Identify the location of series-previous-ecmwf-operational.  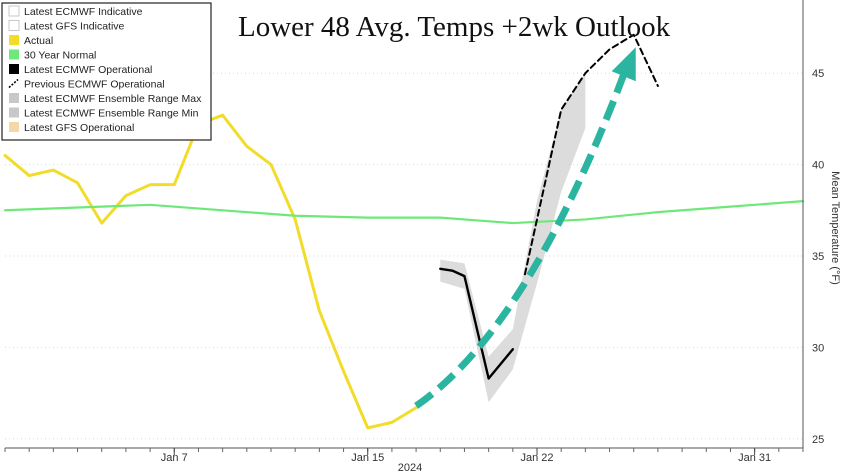
(591, 154).